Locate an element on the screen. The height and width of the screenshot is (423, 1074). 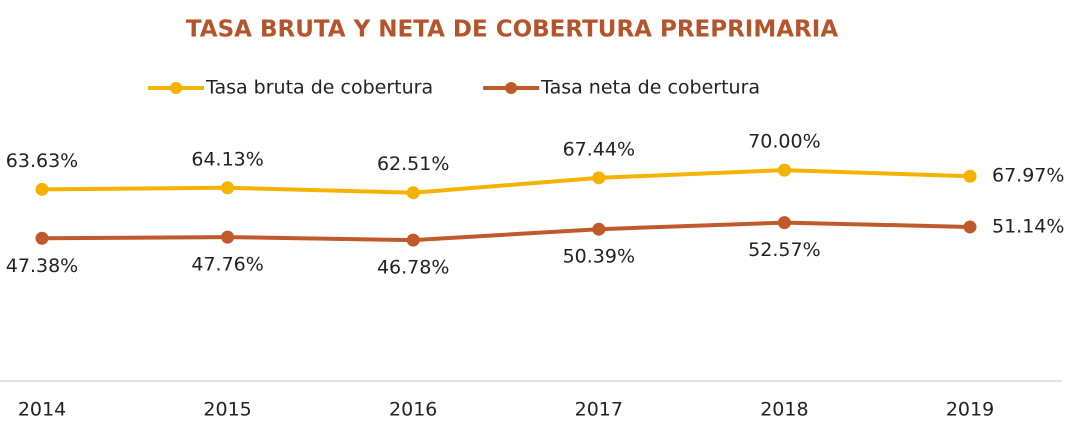
data-label: 64.13% is located at coordinates (227, 159).